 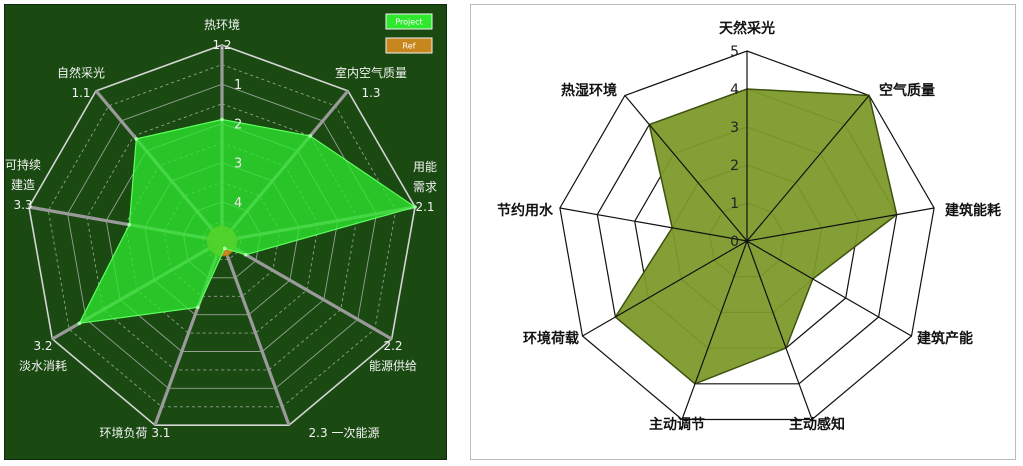 What do you see at coordinates (23, 185) in the screenshot?
I see `axis-category-label: 建造` at bounding box center [23, 185].